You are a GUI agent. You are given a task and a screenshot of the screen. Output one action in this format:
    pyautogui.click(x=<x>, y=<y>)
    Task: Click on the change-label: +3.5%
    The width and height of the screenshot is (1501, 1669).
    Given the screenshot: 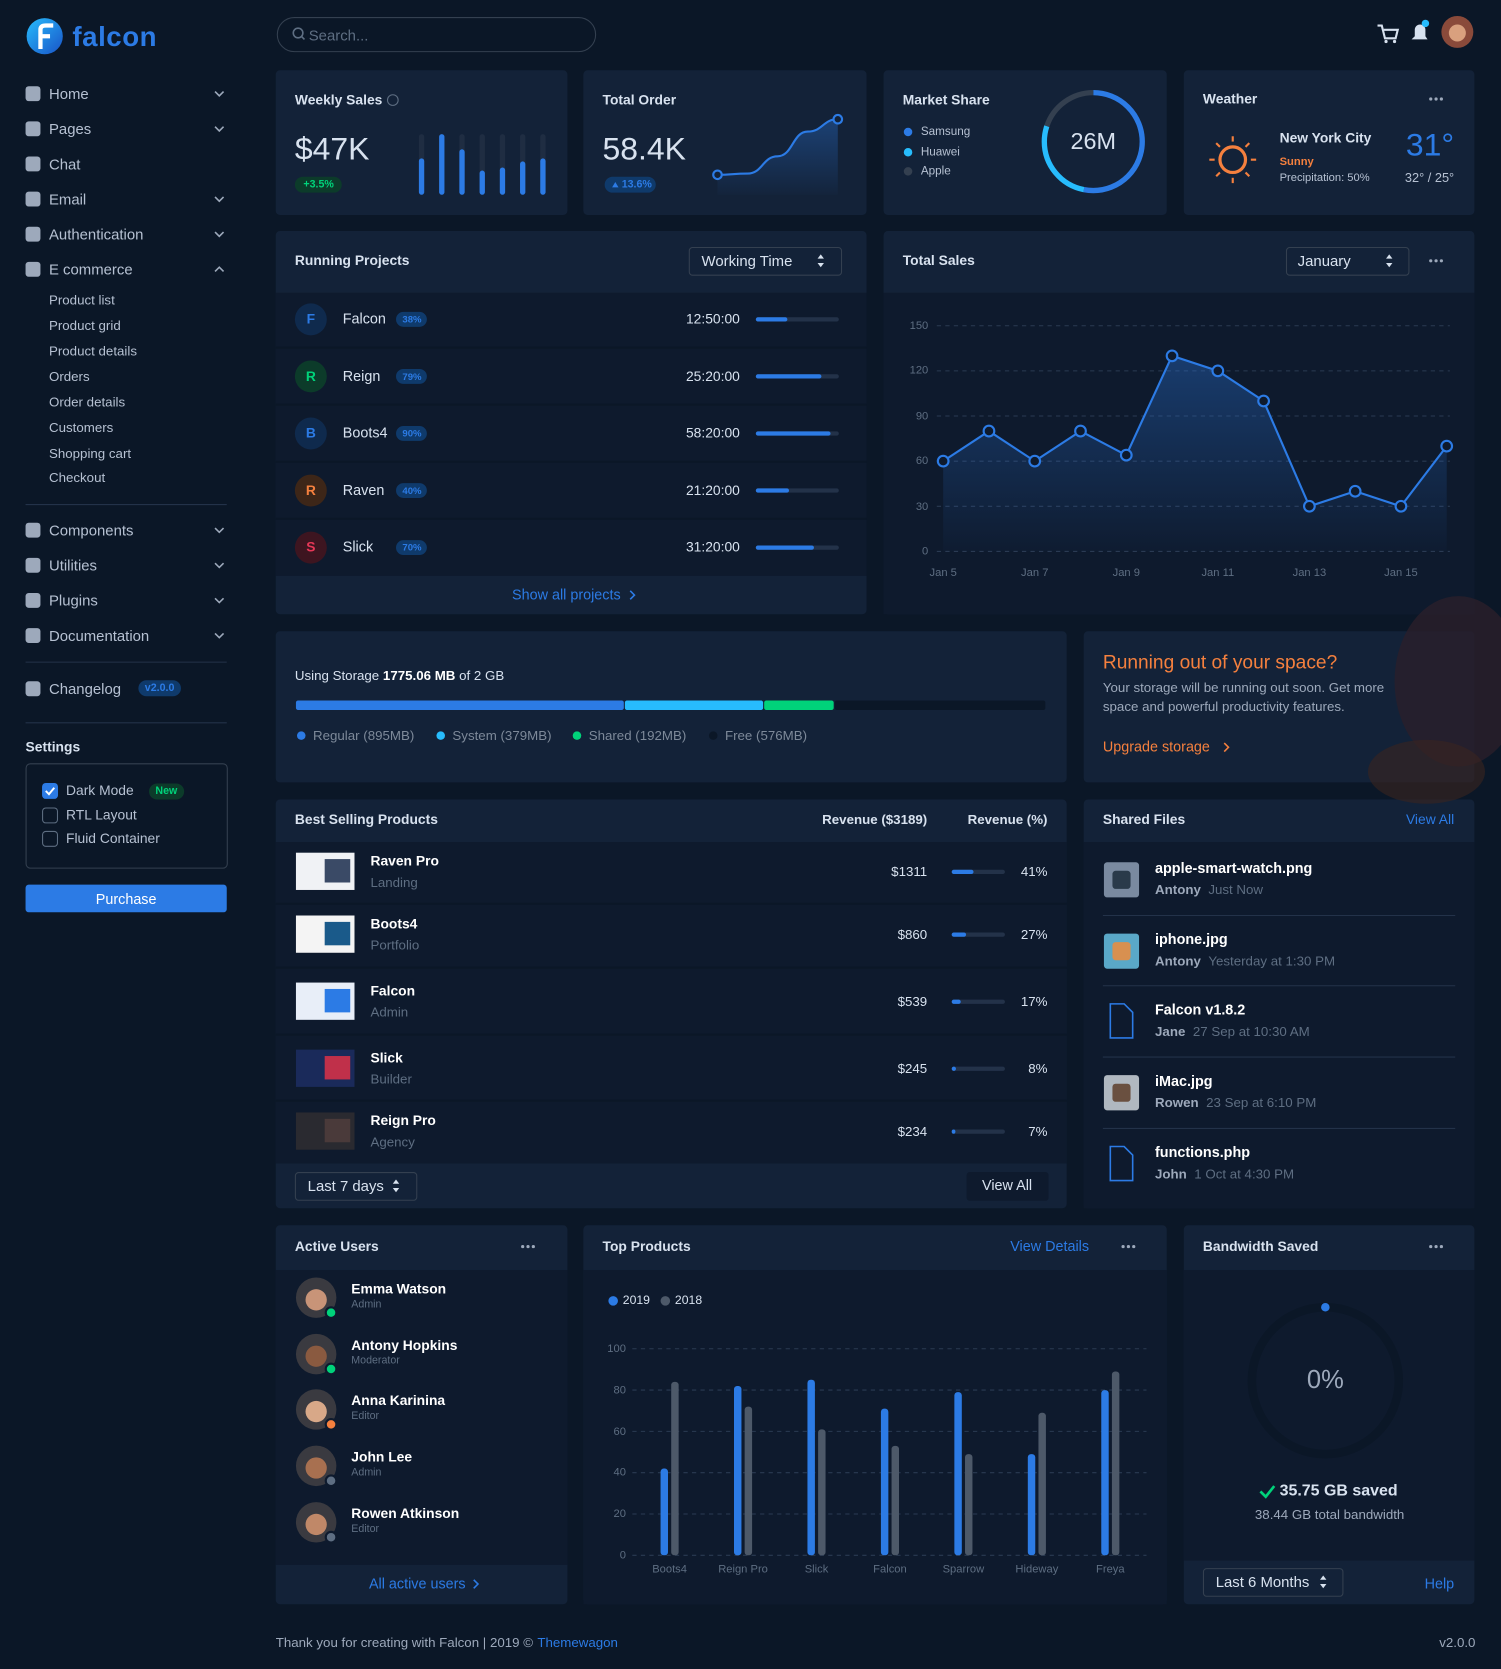 What is the action you would take?
    pyautogui.click(x=318, y=184)
    